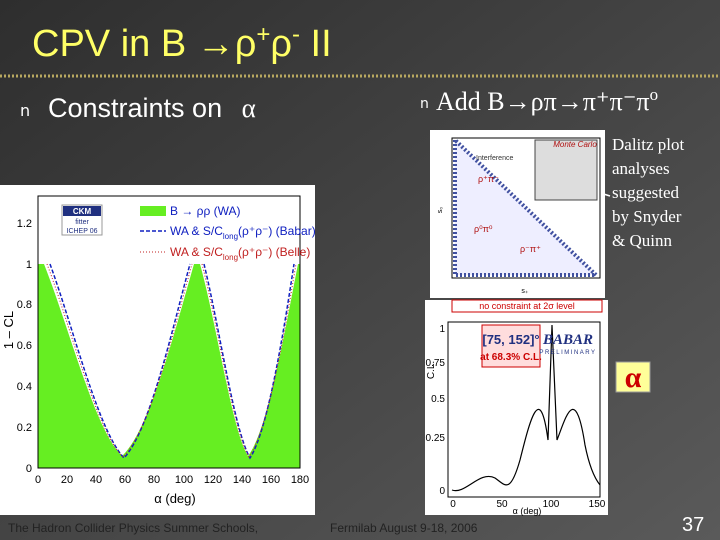  What do you see at coordinates (567, 353) in the screenshot?
I see `status: PRELIMINARY` at bounding box center [567, 353].